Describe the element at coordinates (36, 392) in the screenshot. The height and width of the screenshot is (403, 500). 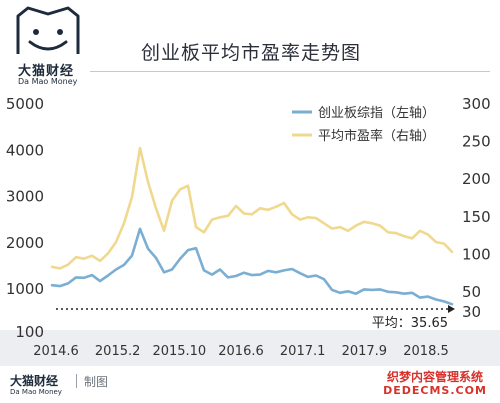
I see `footer-brand-name-en: Da Mao Money` at that location.